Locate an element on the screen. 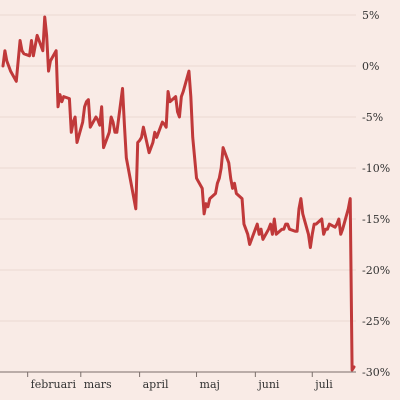 This screenshot has height=400, width=400. x-tick-label: juli is located at coordinates (323, 384).